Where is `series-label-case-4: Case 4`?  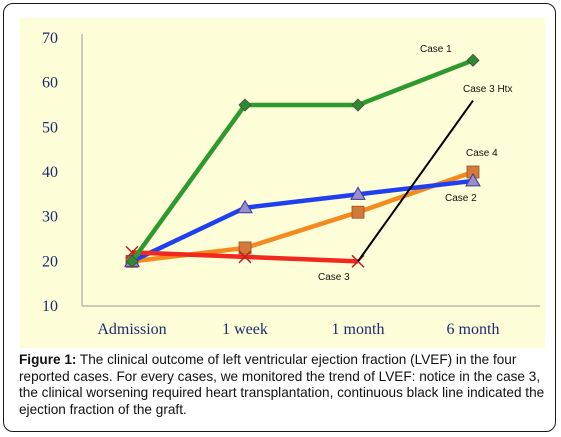
series-label-case-4: Case 4 is located at coordinates (482, 153).